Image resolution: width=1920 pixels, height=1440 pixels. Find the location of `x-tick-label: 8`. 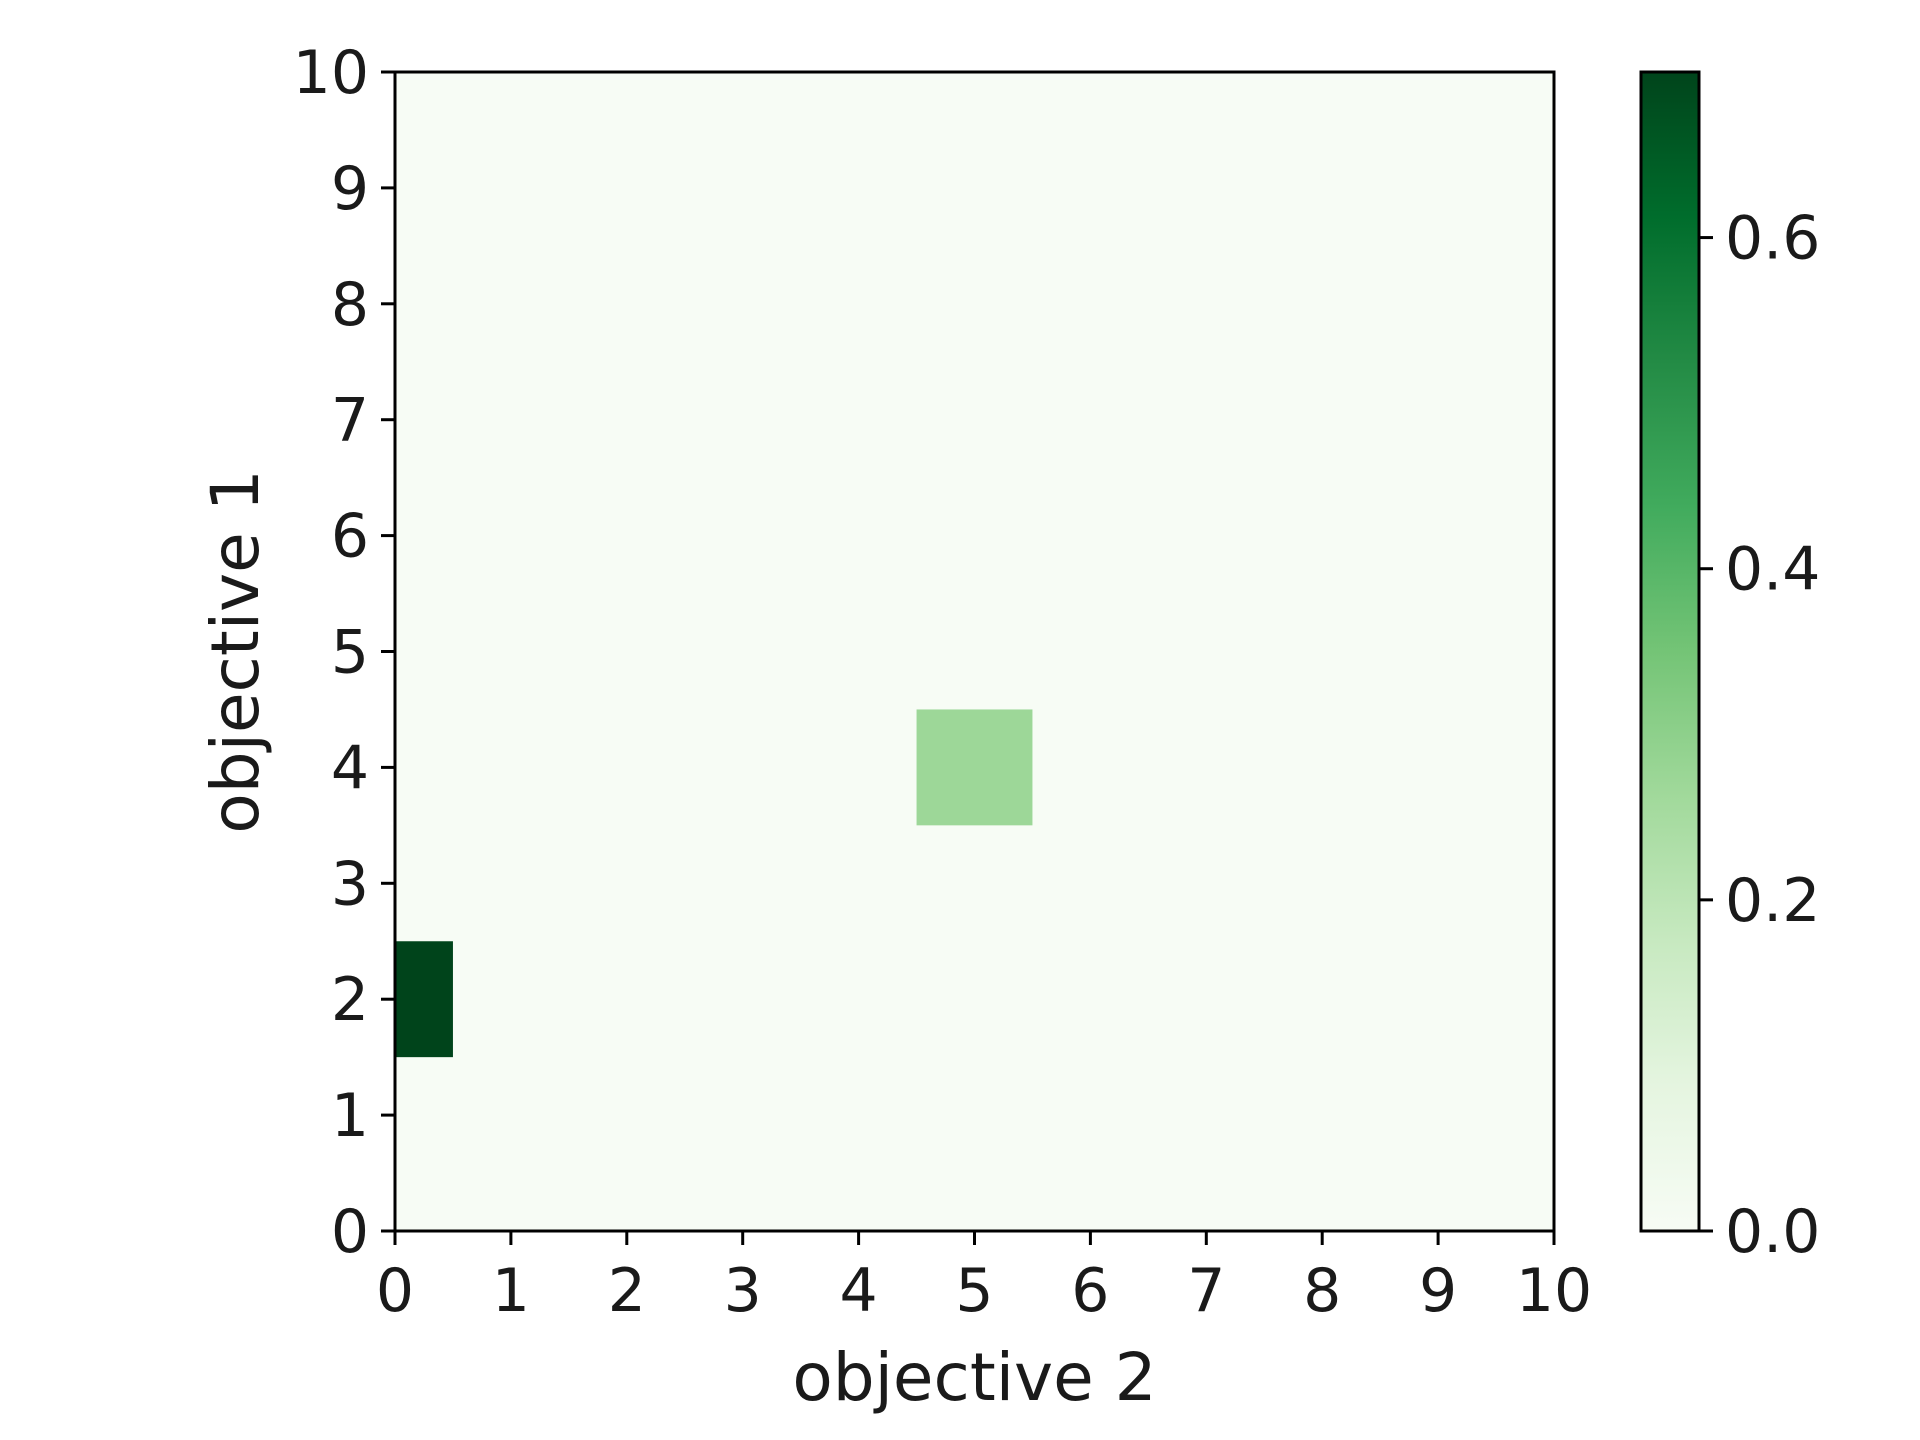

x-tick-label: 8 is located at coordinates (1322, 1291).